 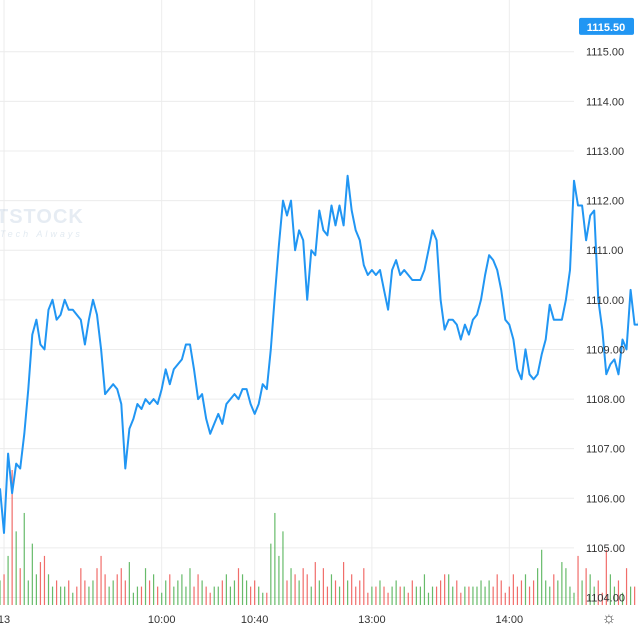 I want to click on y-tick-label: 1114.00, so click(x=605, y=102).